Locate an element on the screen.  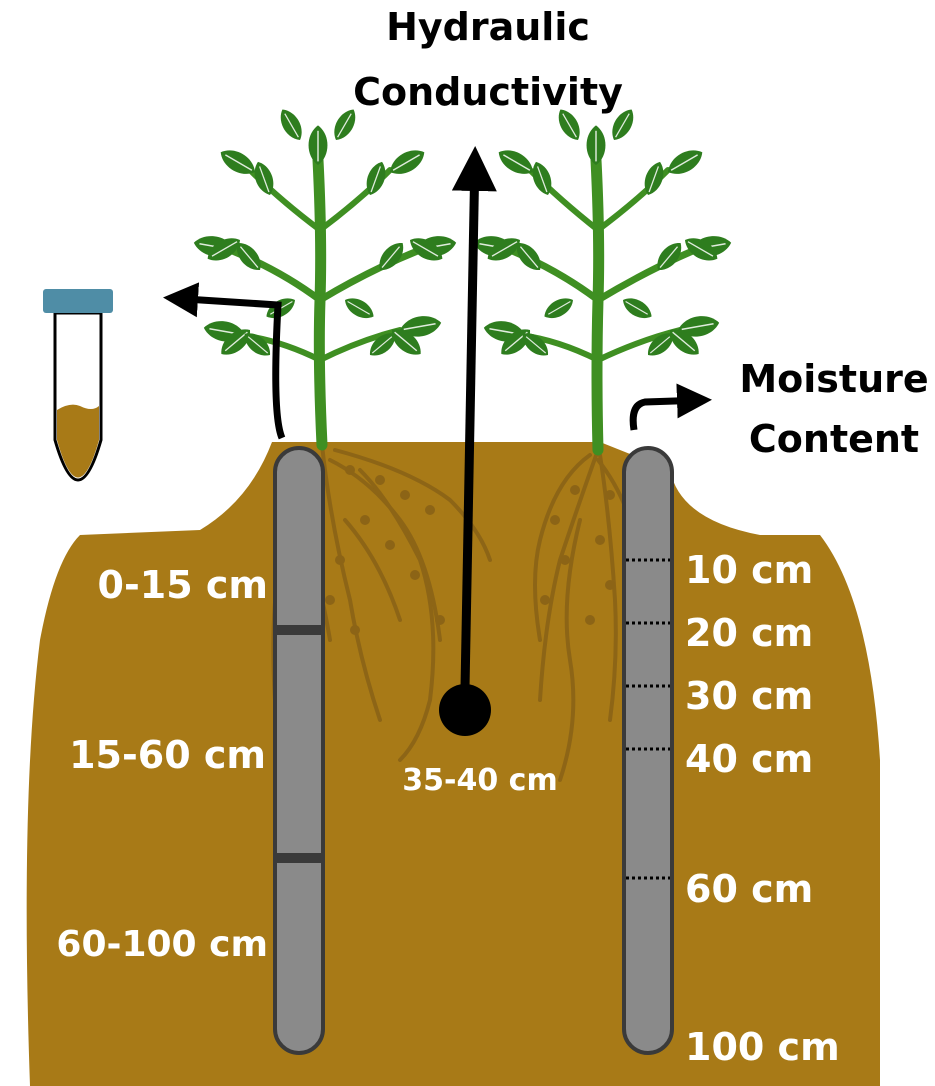
moisture-label-line-1: Moisture is located at coordinates (833, 379).